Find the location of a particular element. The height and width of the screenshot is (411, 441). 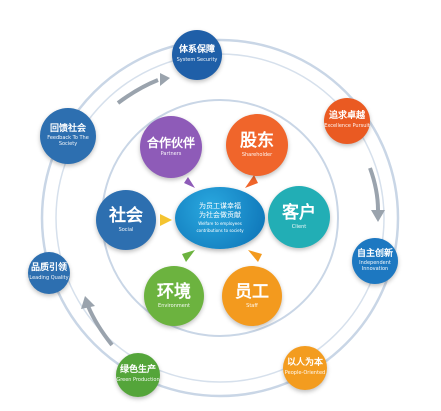

node-client: 客户 Client is located at coordinates (299, 217).